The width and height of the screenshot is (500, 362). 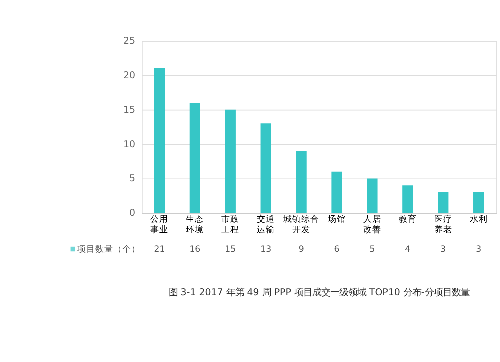 I want to click on y-tick-label: 0, so click(x=133, y=214).